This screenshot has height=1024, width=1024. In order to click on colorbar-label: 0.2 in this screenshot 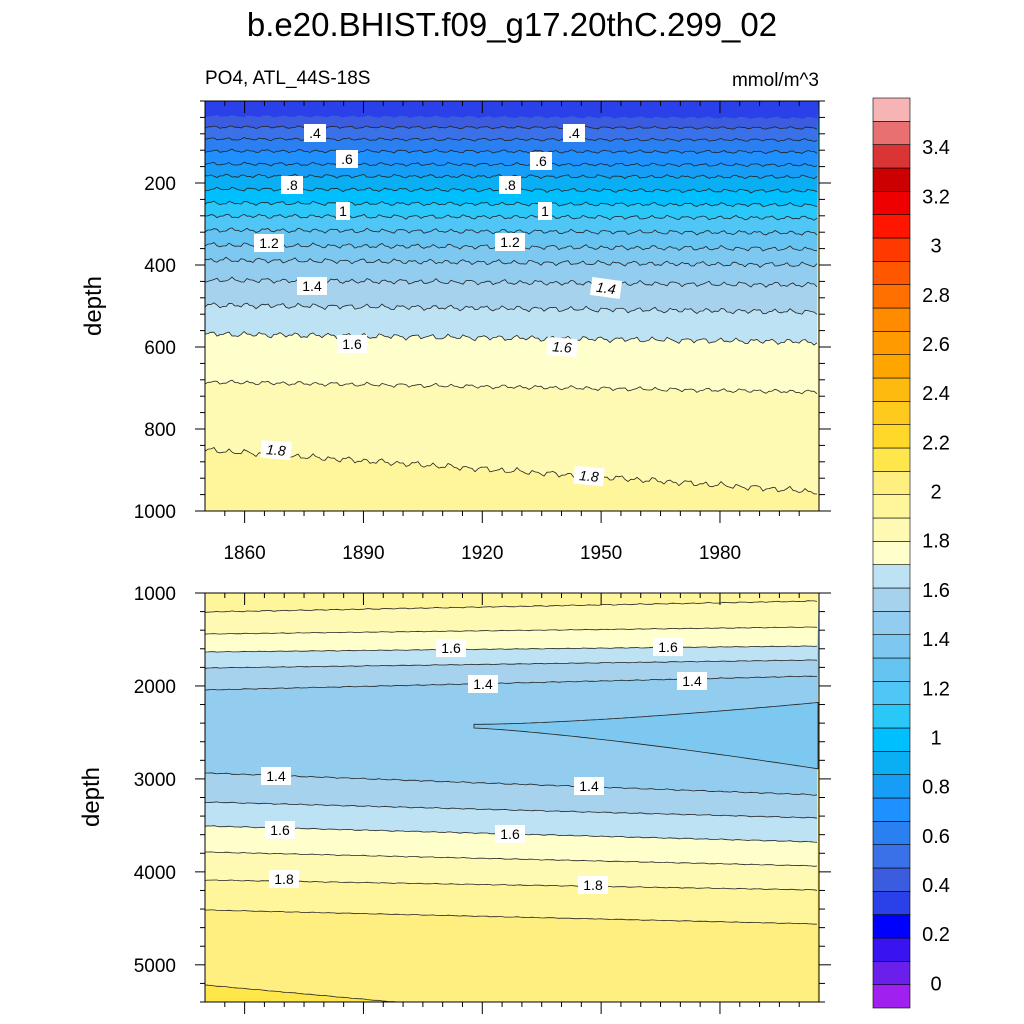, I will do `click(936, 935)`.